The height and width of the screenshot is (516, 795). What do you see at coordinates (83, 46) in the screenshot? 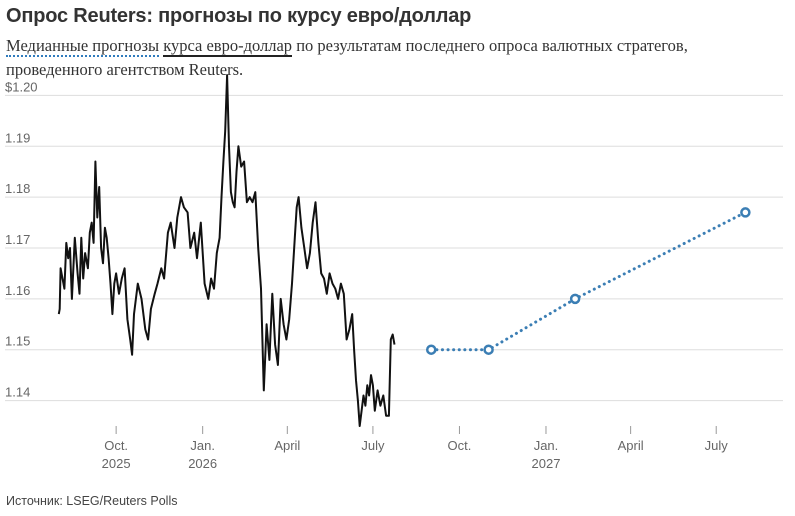
I see `subtitle-forecast-key: Медианные прогнозы` at bounding box center [83, 46].